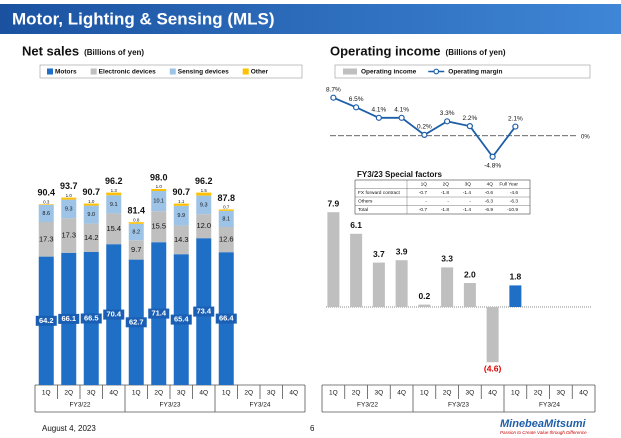 Image resolution: width=621 pixels, height=438 pixels. Describe the element at coordinates (389, 72) in the screenshot. I see `legend-label: Operating income` at that location.